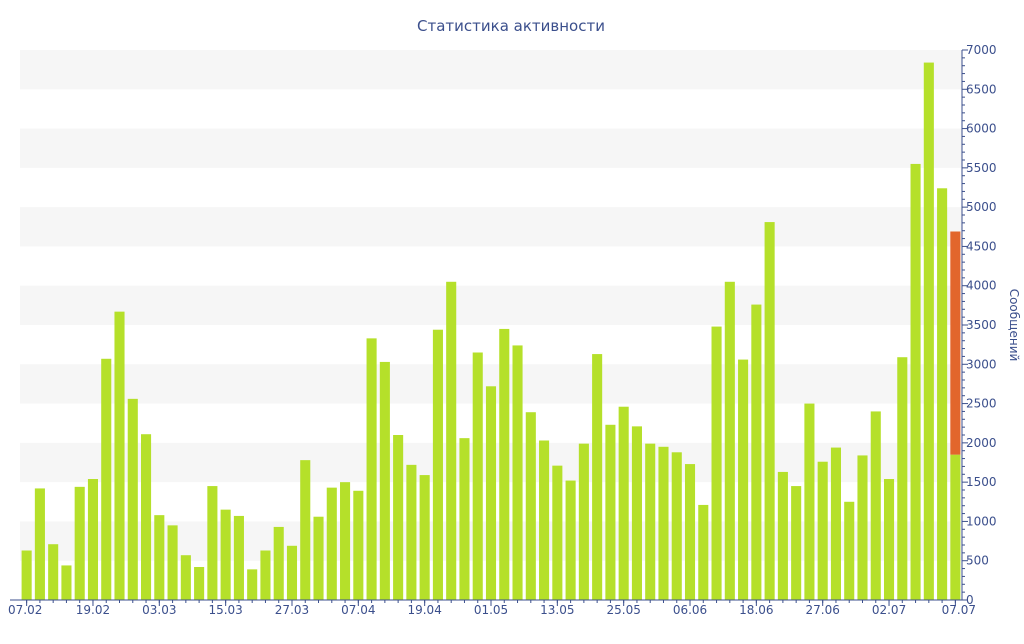 This screenshot has height=644, width=1024. Describe the element at coordinates (1014, 325) in the screenshot. I see `y-axis-title: Сообщений` at that location.